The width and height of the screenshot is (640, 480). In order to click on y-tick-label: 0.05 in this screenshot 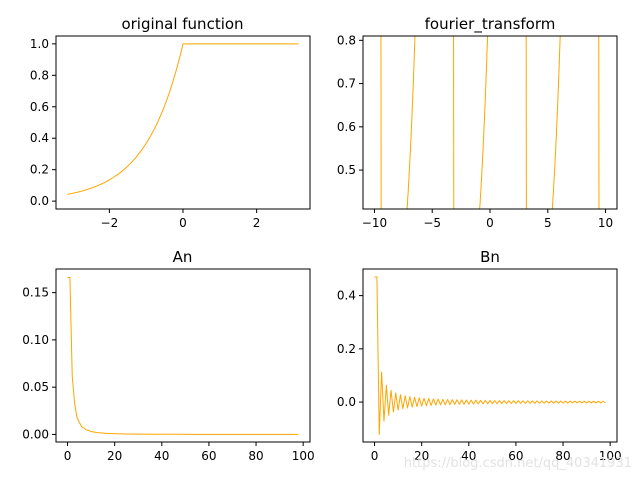, I will do `click(35, 387)`.